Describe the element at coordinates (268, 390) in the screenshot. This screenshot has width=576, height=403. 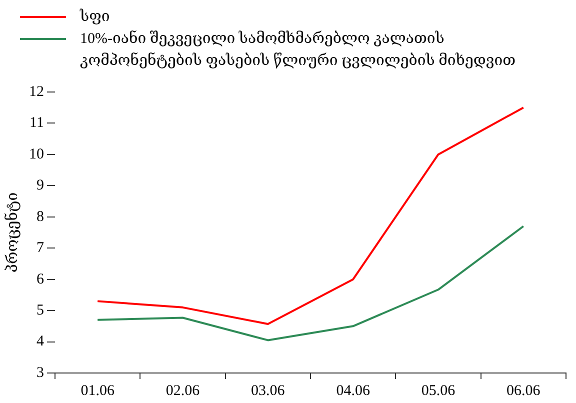
I see `x-tick-label: 03.06` at that location.